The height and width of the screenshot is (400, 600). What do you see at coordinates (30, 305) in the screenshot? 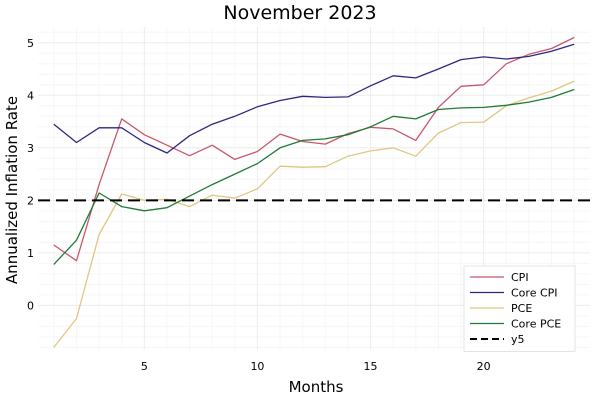
I see `y-tick-label: 0` at bounding box center [30, 305].